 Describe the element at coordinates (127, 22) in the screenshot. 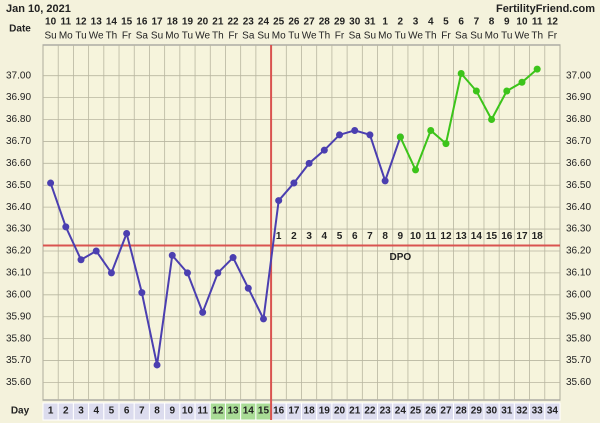

I see `date-label: 15` at that location.